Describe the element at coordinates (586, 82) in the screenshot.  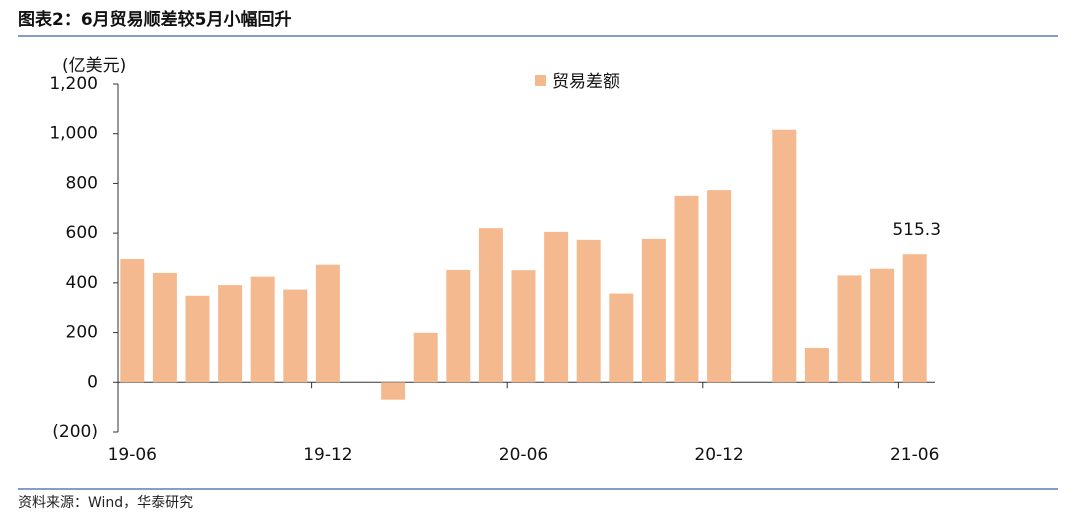
I see `legend-label: 贸易差额` at that location.